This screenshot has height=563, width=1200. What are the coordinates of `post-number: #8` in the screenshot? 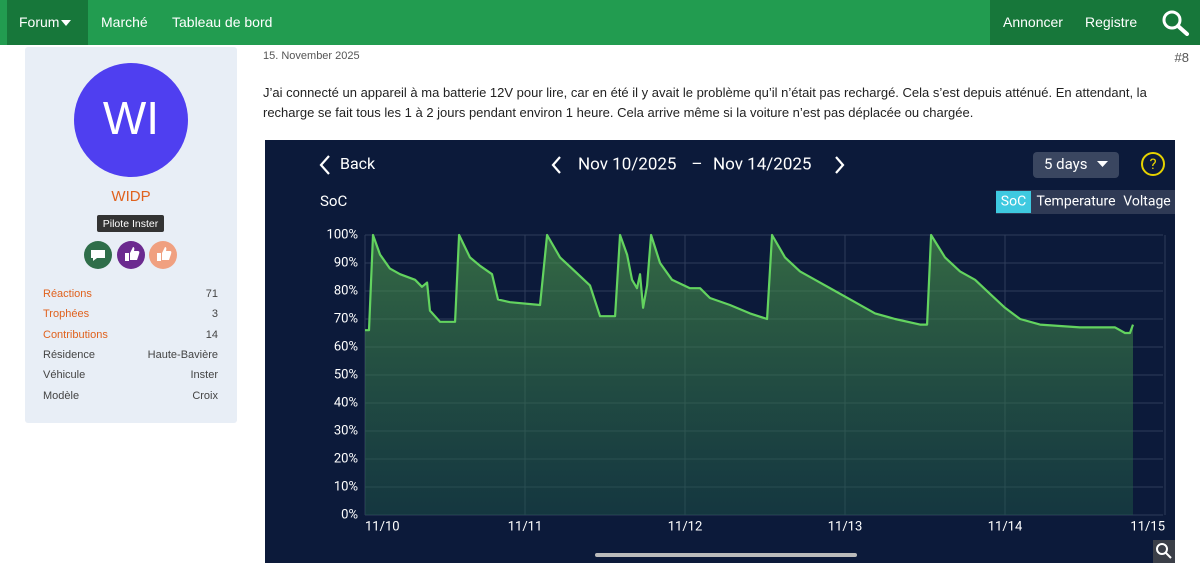 It's located at (1181, 57).